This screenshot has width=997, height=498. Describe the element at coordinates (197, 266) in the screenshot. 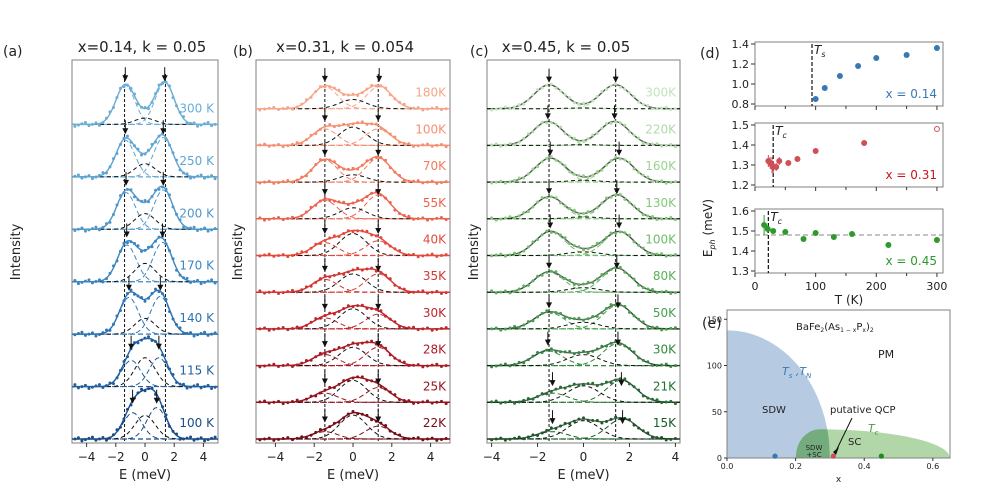

I see `temperature-label: 170 K` at that location.